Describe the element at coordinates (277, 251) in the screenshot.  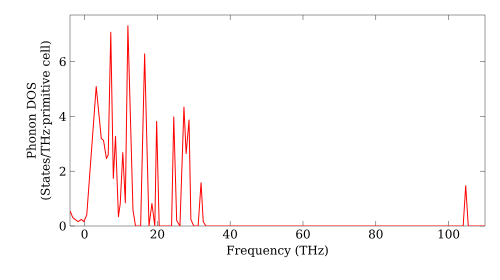
I see `x-axis-title: Frequency (THz)` at that location.